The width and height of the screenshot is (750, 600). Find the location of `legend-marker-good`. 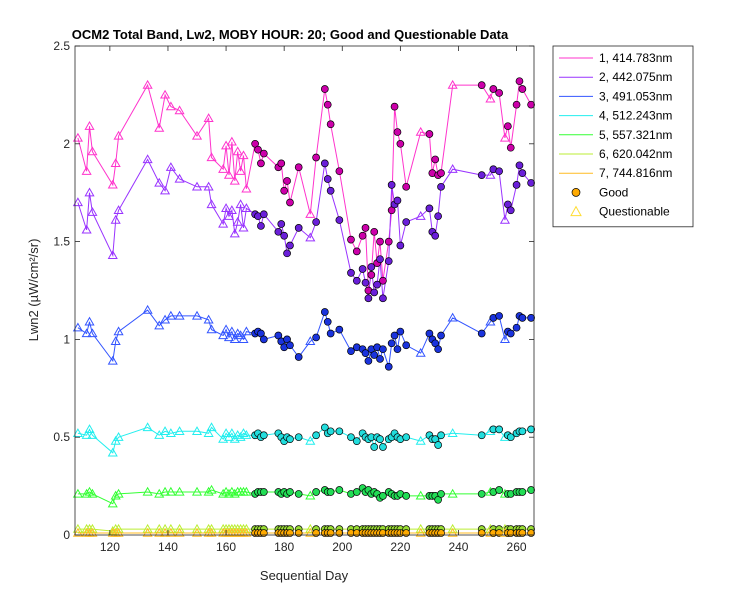

legend-marker-good is located at coordinates (576, 192).